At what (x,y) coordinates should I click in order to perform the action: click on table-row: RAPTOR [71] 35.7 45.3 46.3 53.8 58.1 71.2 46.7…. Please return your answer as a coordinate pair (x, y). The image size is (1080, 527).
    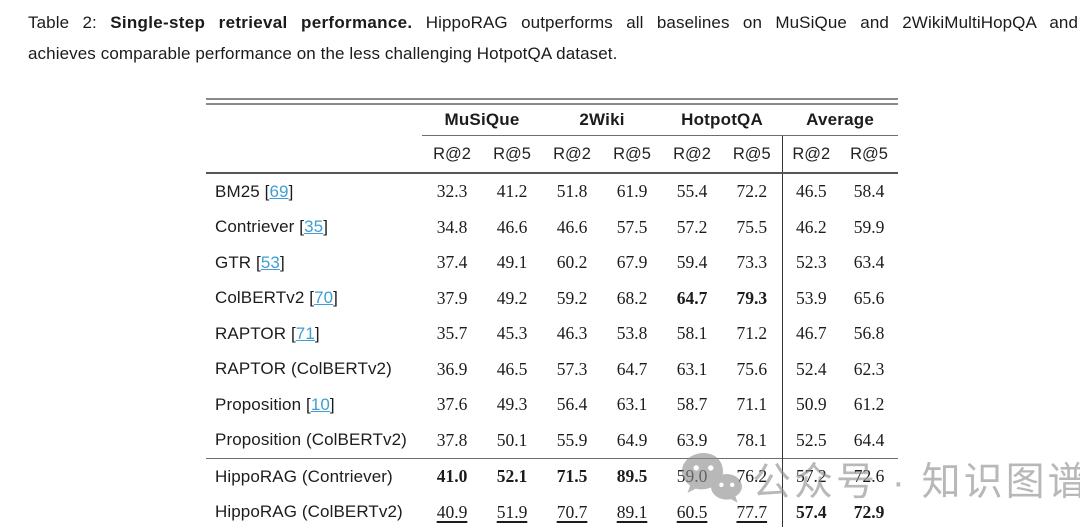
    Looking at the image, I should click on (552, 334).